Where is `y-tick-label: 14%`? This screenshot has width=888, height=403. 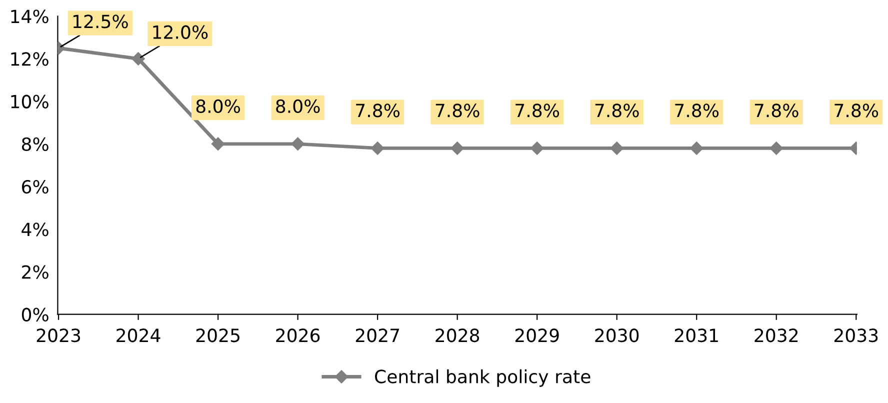 y-tick-label: 14% is located at coordinates (29, 17).